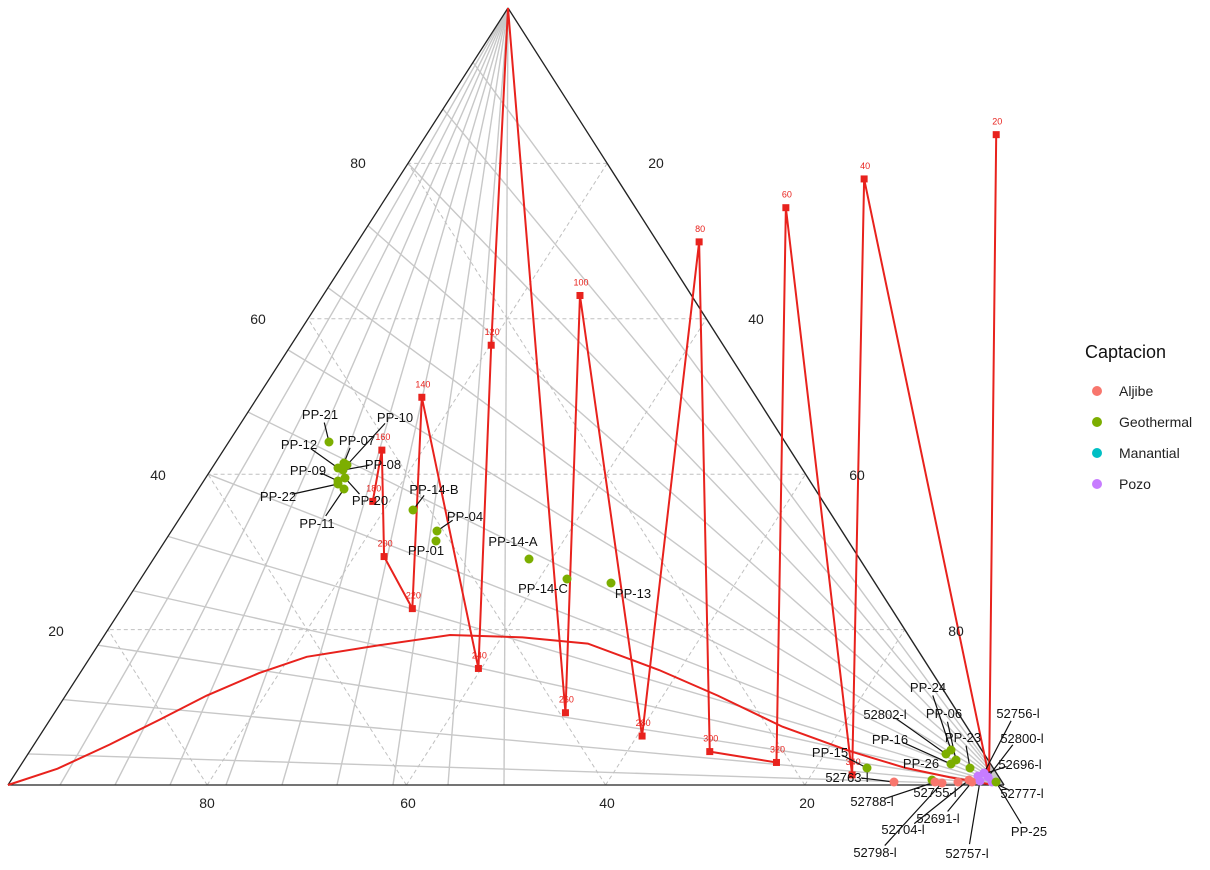 This screenshot has width=1210, height=870. What do you see at coordinates (1029, 831) in the screenshot?
I see `sample-label: PP-25` at bounding box center [1029, 831].